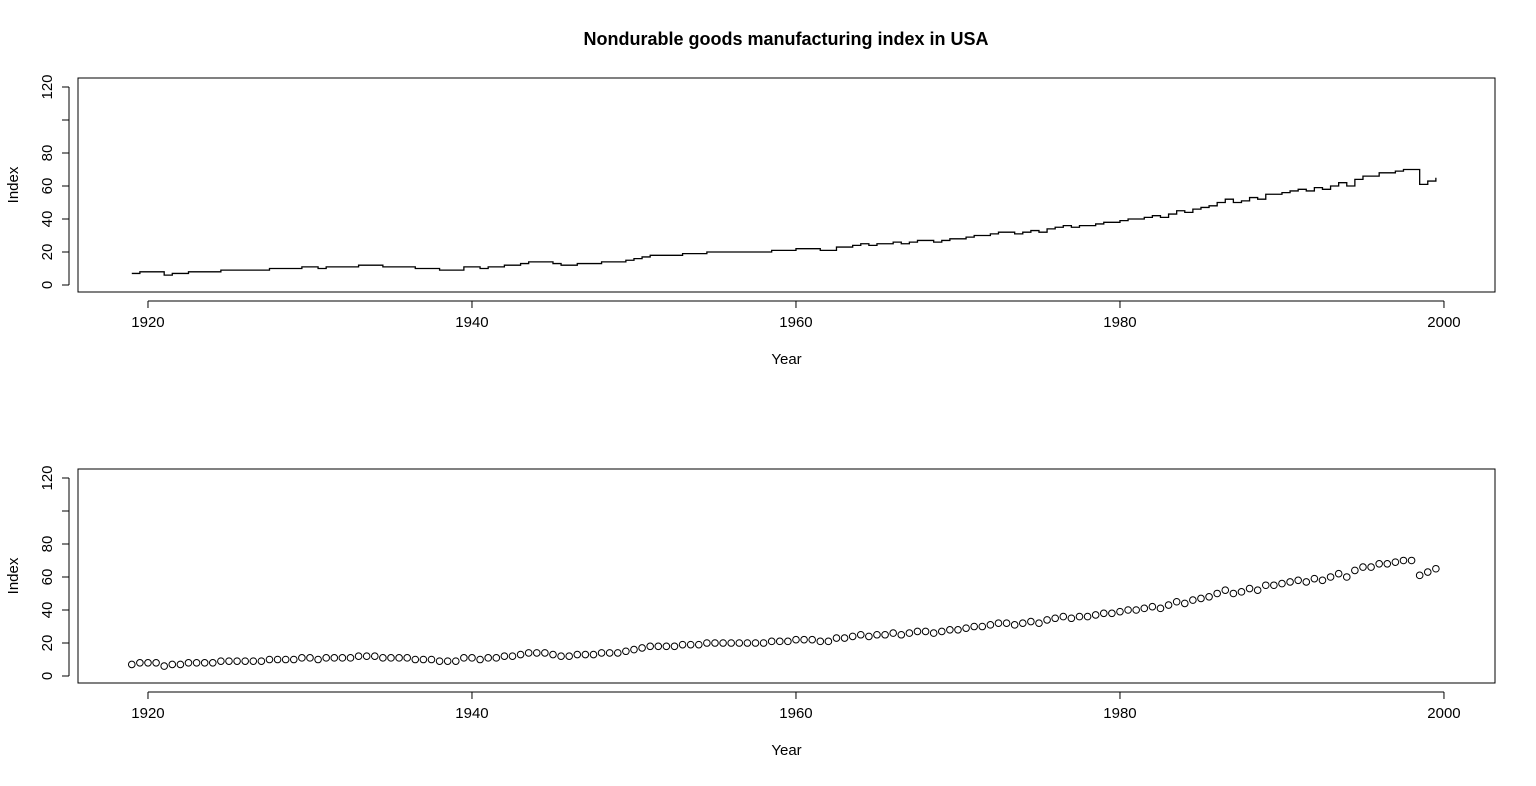 This screenshot has height=786, width=1536. Describe the element at coordinates (795, 322) in the screenshot. I see `x-tick-label: 1960` at that location.